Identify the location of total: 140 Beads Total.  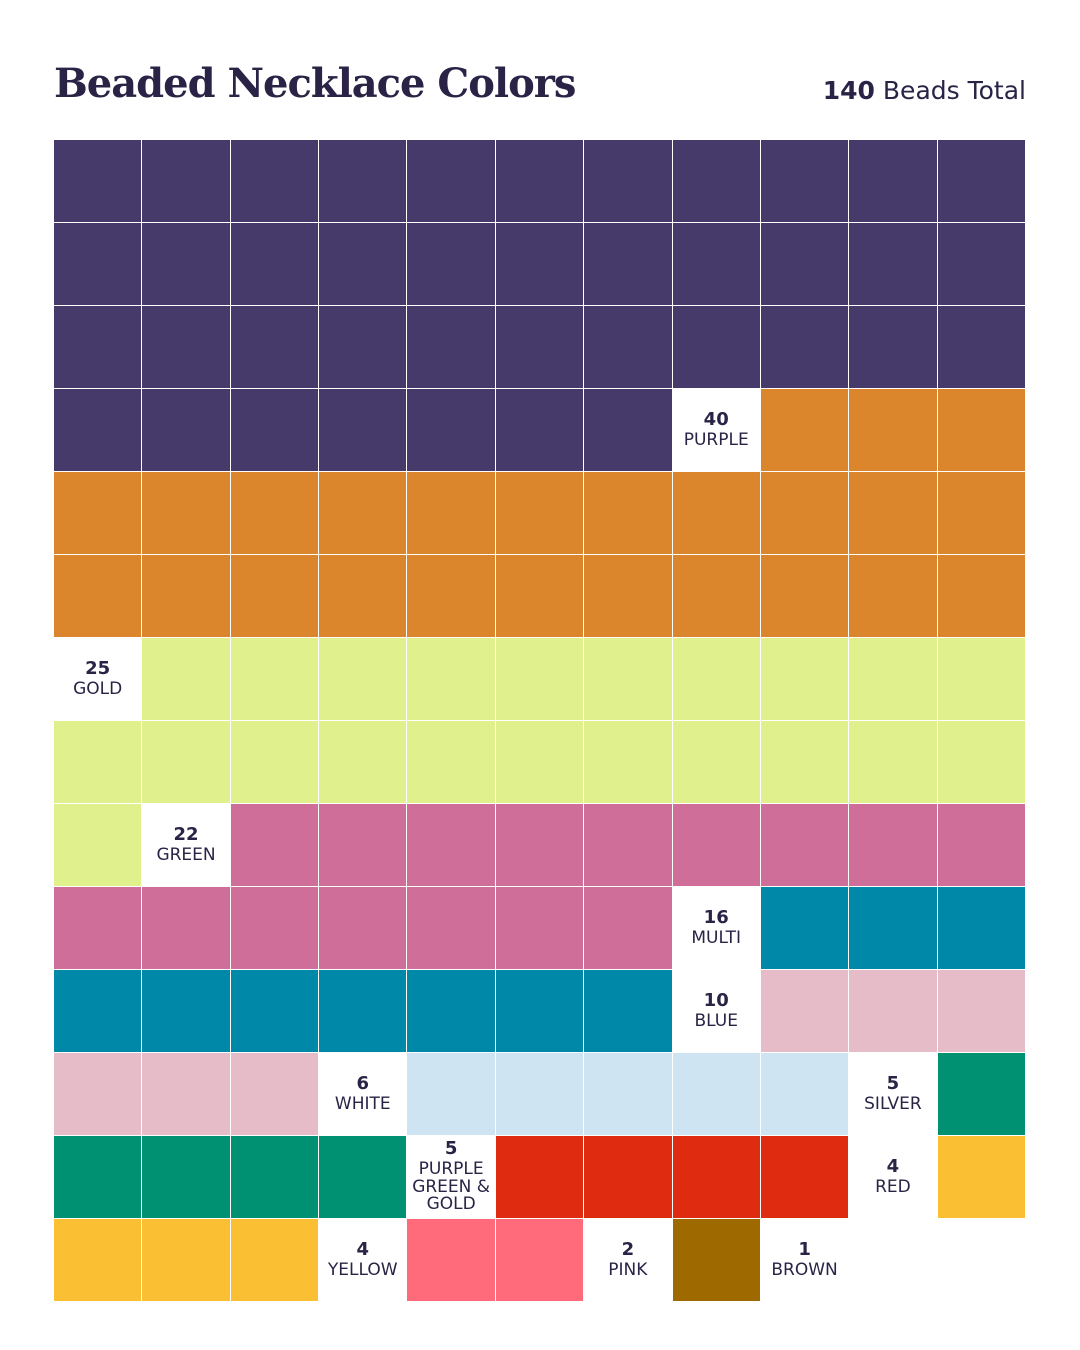
(924, 90).